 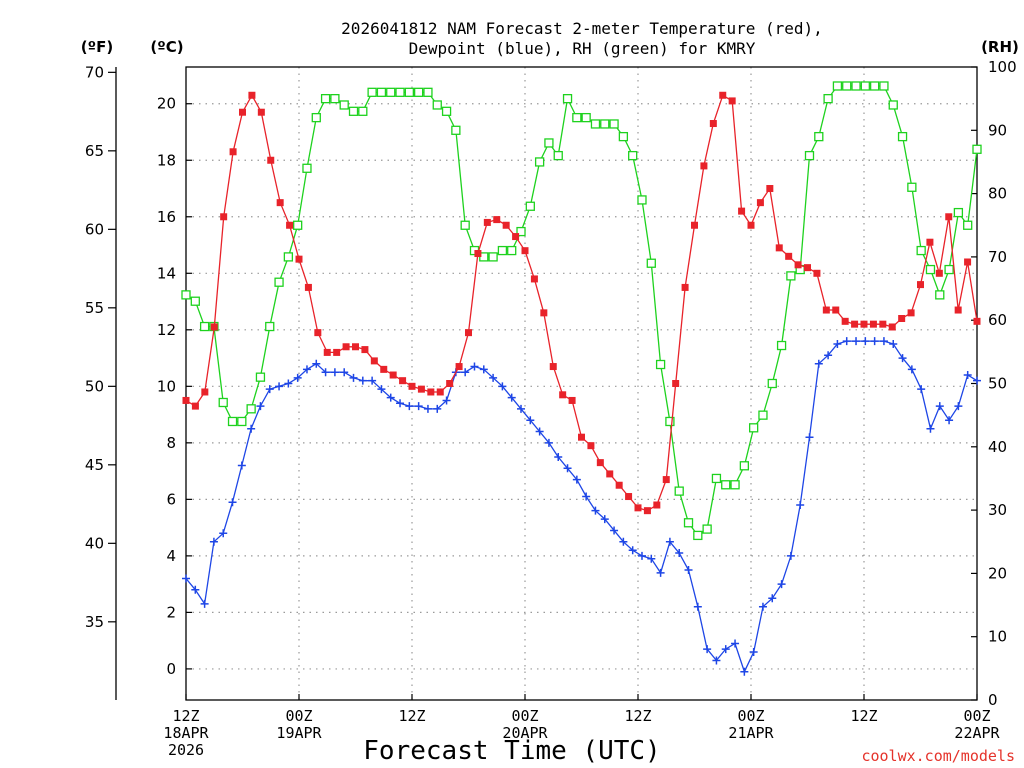 What do you see at coordinates (94, 622) in the screenshot?
I see `fahrenheit-tick-label: 35` at bounding box center [94, 622].